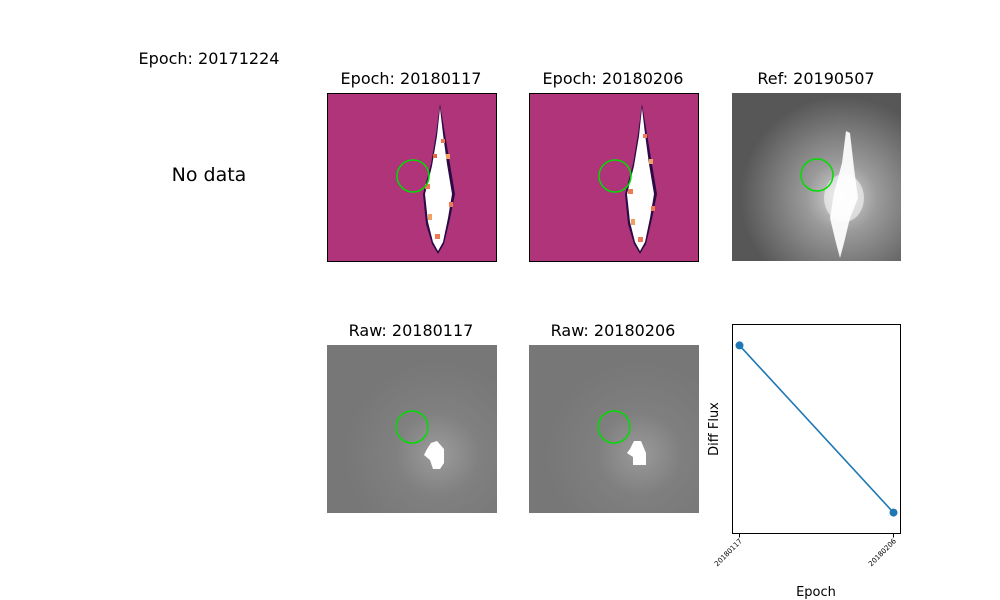 The width and height of the screenshot is (1000, 600). Describe the element at coordinates (613, 78) in the screenshot. I see `diff-panel-title-2: Epoch: 20180206` at that location.